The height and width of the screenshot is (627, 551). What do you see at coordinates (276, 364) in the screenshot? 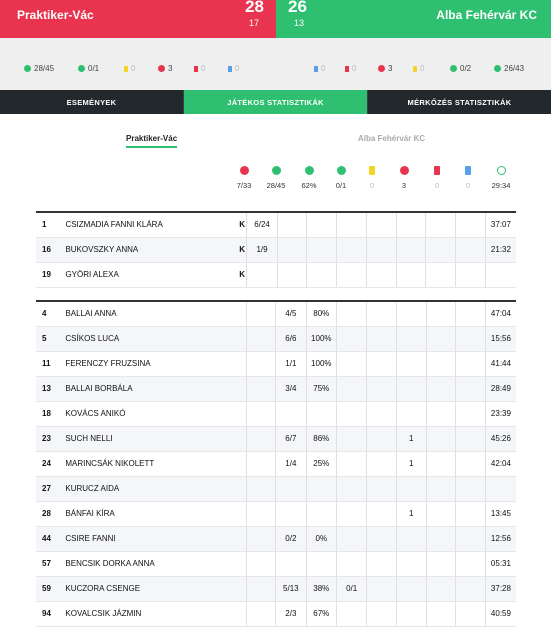
I see `player-row: 11 FERENCZY FRUZSINA 1/1 100% 41:44` at bounding box center [276, 364].